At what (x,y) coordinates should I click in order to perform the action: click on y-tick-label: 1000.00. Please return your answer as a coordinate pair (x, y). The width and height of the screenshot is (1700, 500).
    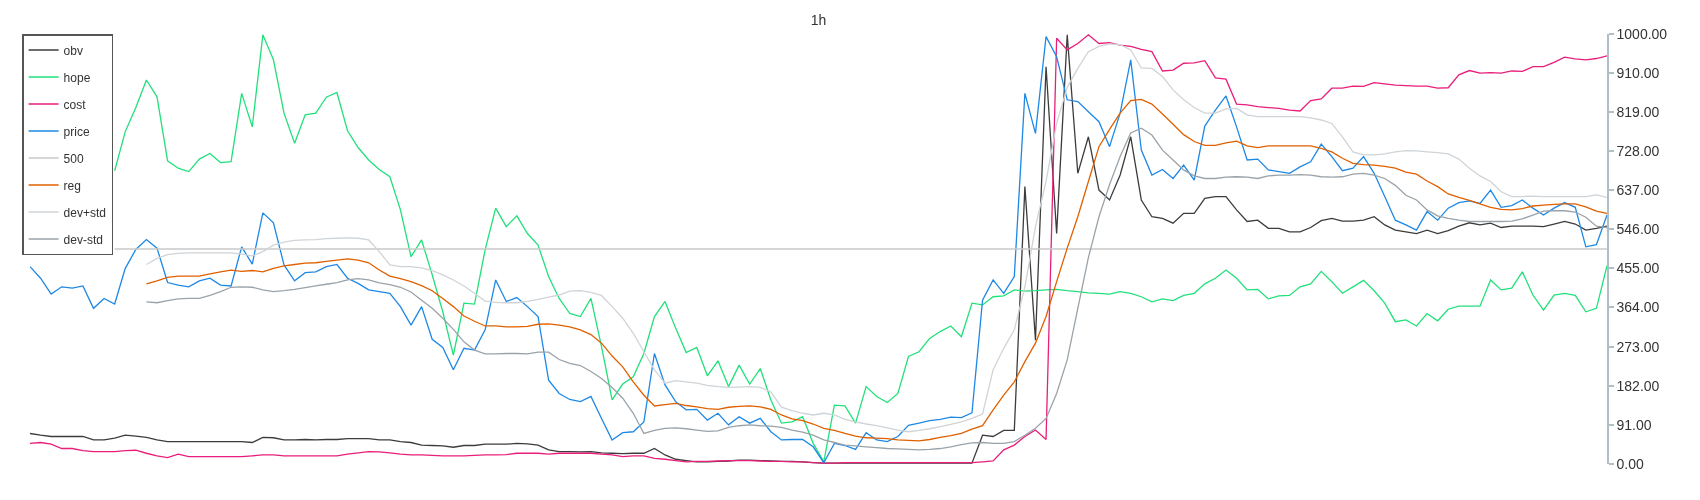
    Looking at the image, I should click on (1642, 33).